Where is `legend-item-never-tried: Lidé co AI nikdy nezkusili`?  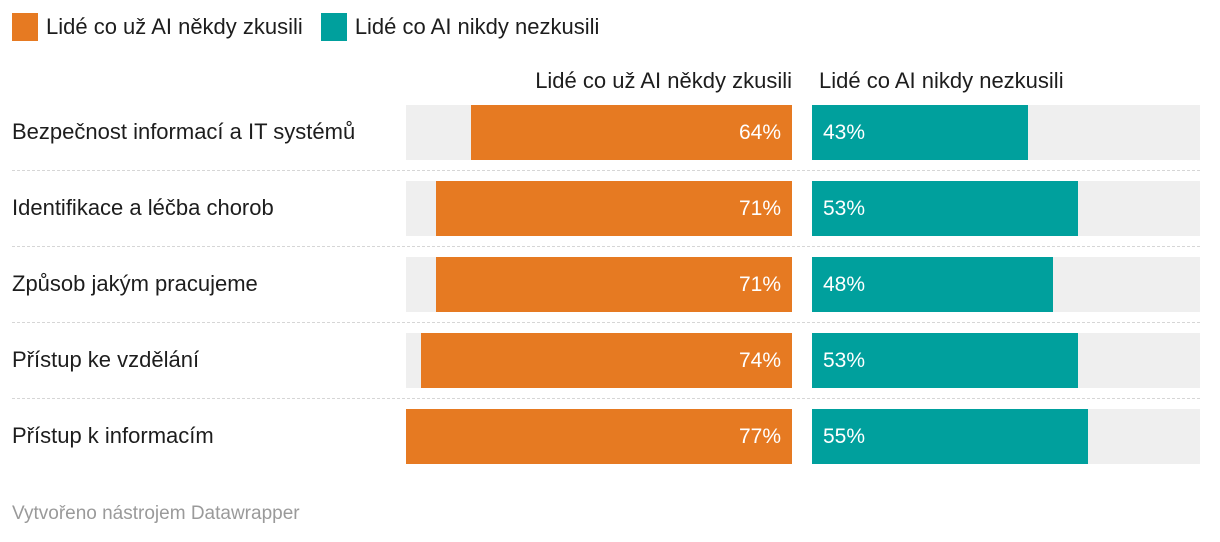 legend-item-never-tried: Lidé co AI nikdy nezkusili is located at coordinates (460, 27).